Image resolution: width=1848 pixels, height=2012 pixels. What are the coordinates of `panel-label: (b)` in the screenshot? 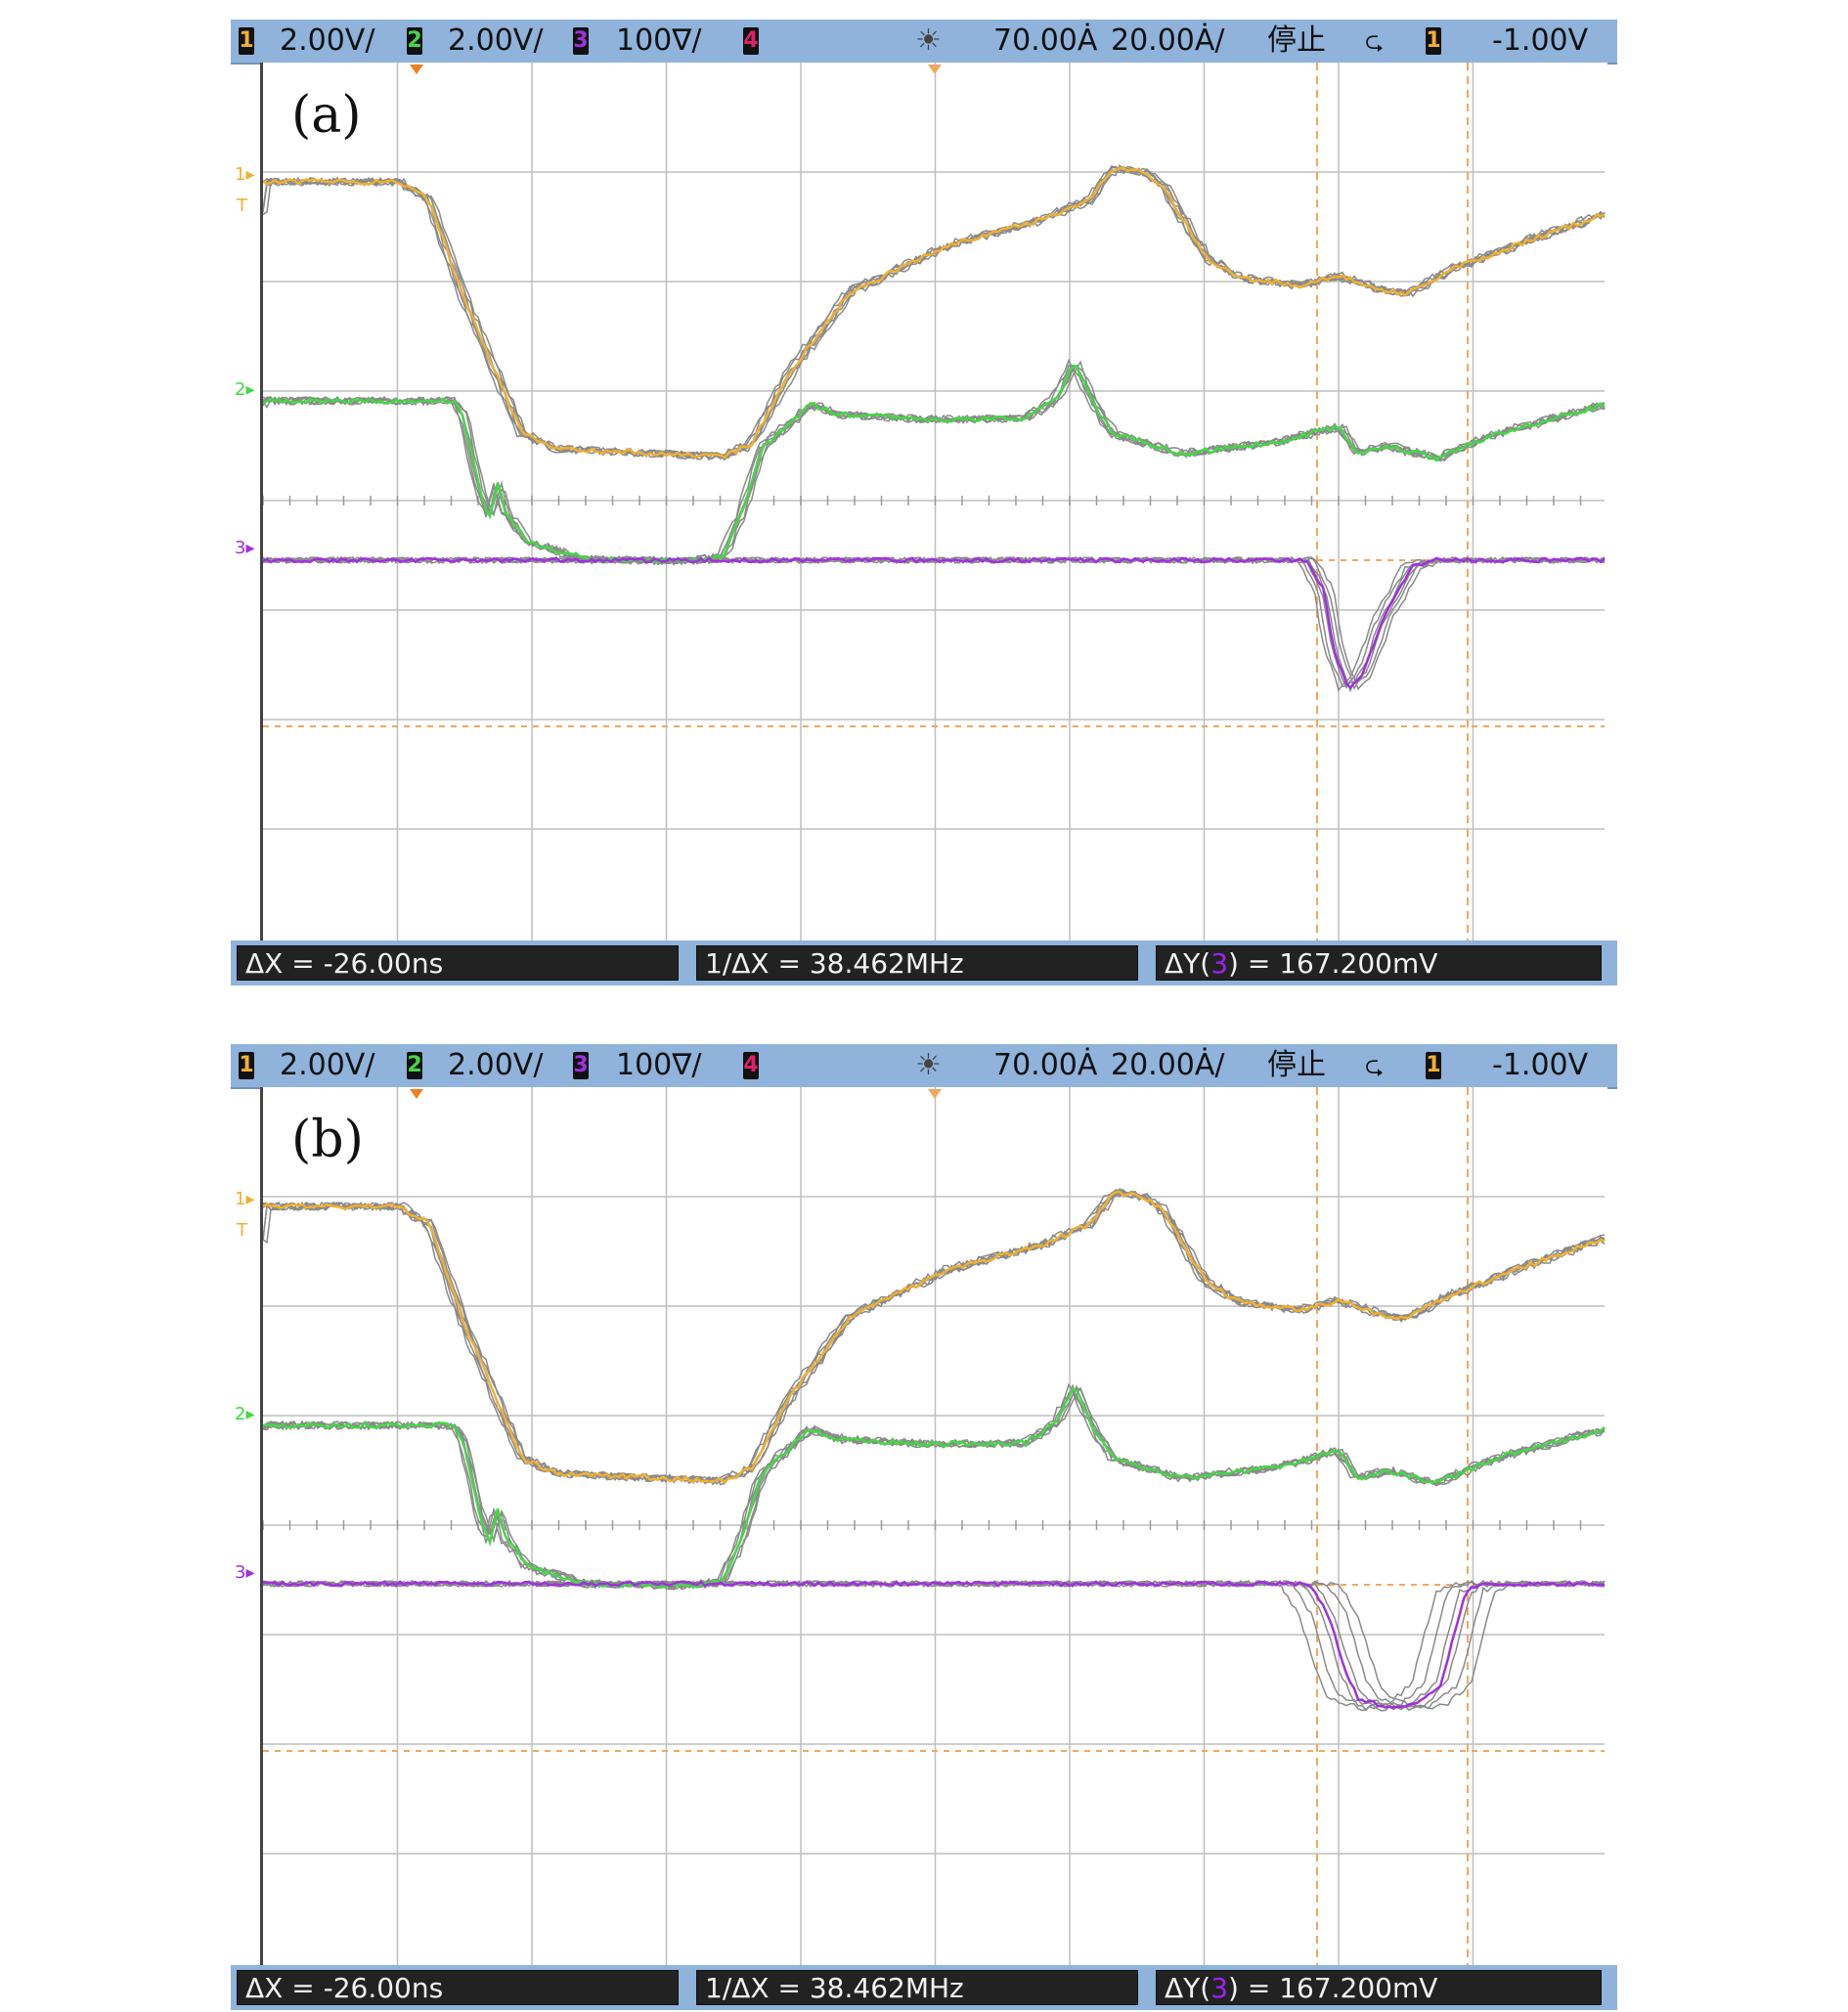 It's located at (327, 1140).